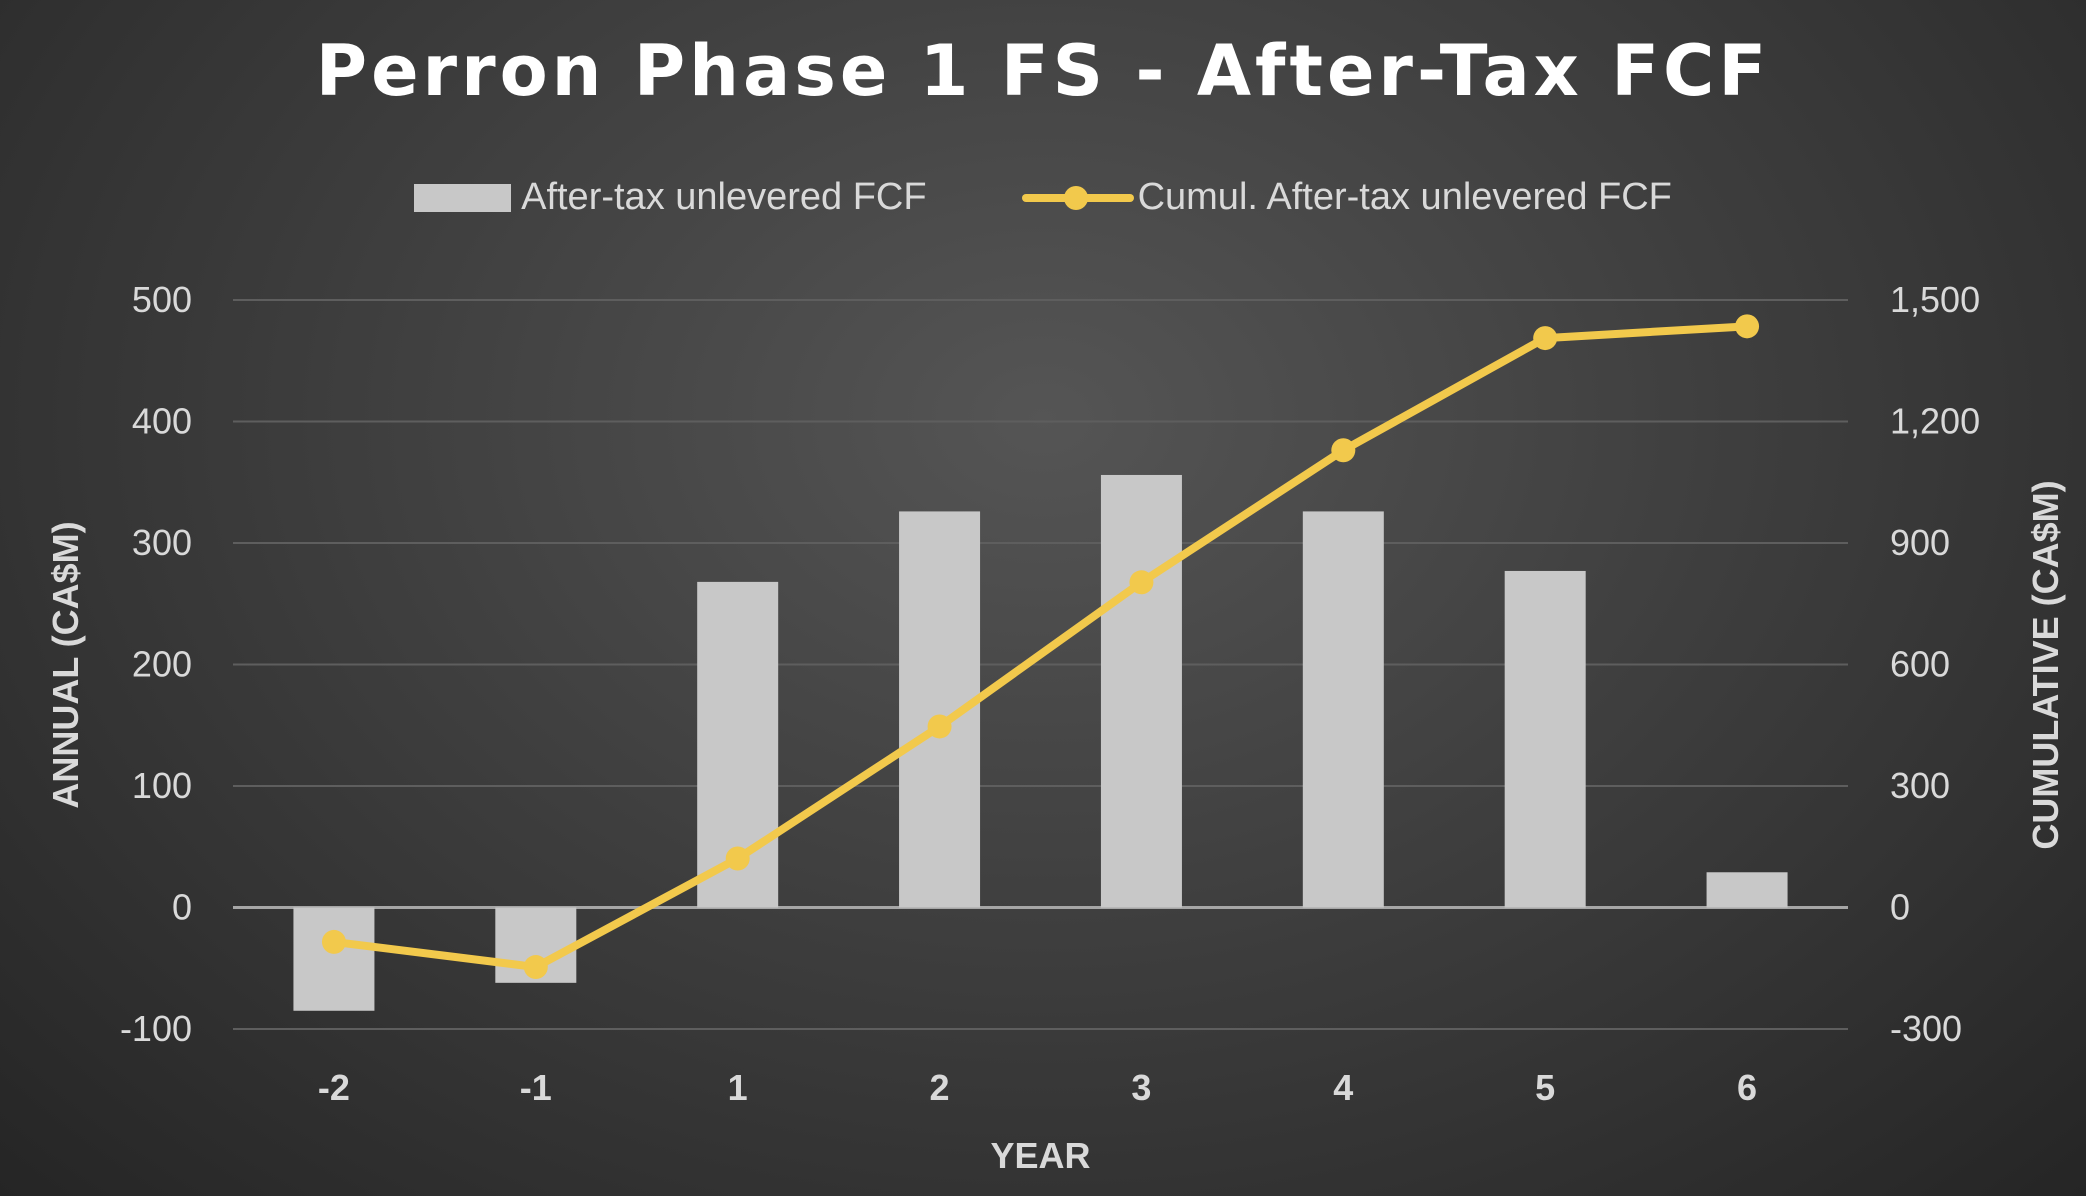  I want to click on legend-line-swatch, so click(1077, 198).